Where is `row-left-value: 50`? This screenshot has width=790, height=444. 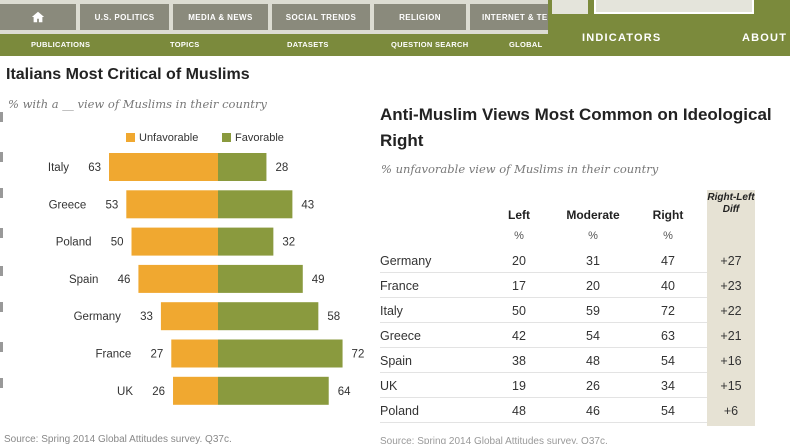
row-left-value: 50 is located at coordinates (519, 311).